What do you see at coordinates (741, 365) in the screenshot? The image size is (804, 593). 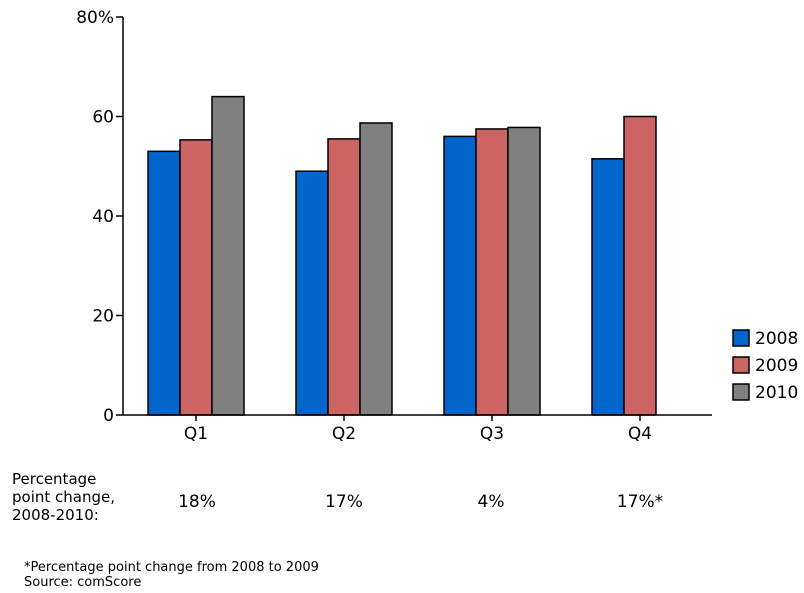 I see `legend-swatch-2009` at bounding box center [741, 365].